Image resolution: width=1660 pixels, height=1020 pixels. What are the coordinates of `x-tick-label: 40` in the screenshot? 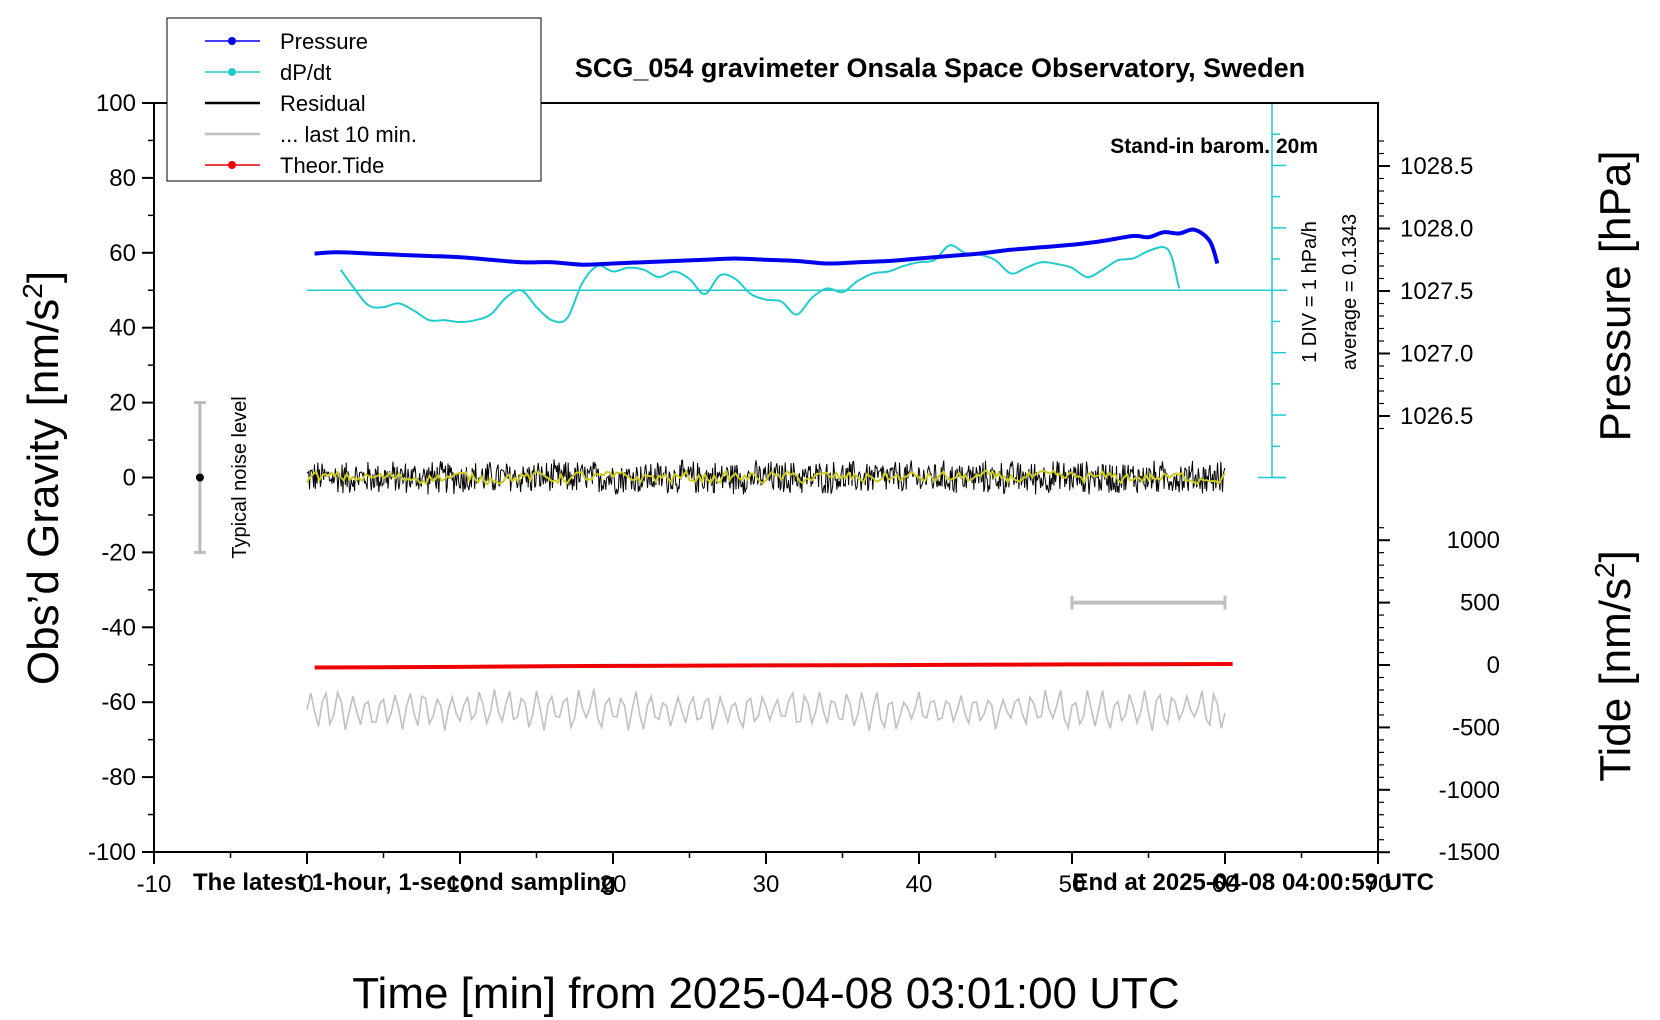 It's located at (919, 884).